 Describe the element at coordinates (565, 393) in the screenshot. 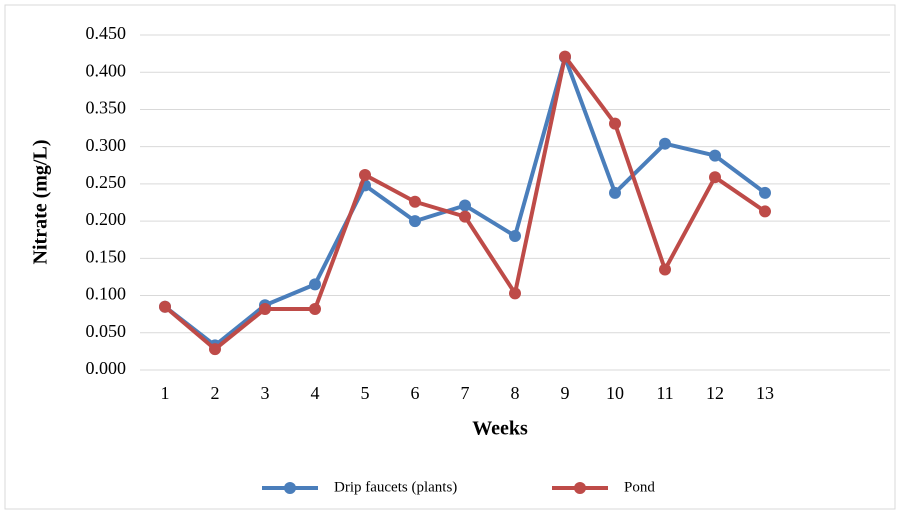

I see `x-tick-label: 9` at that location.